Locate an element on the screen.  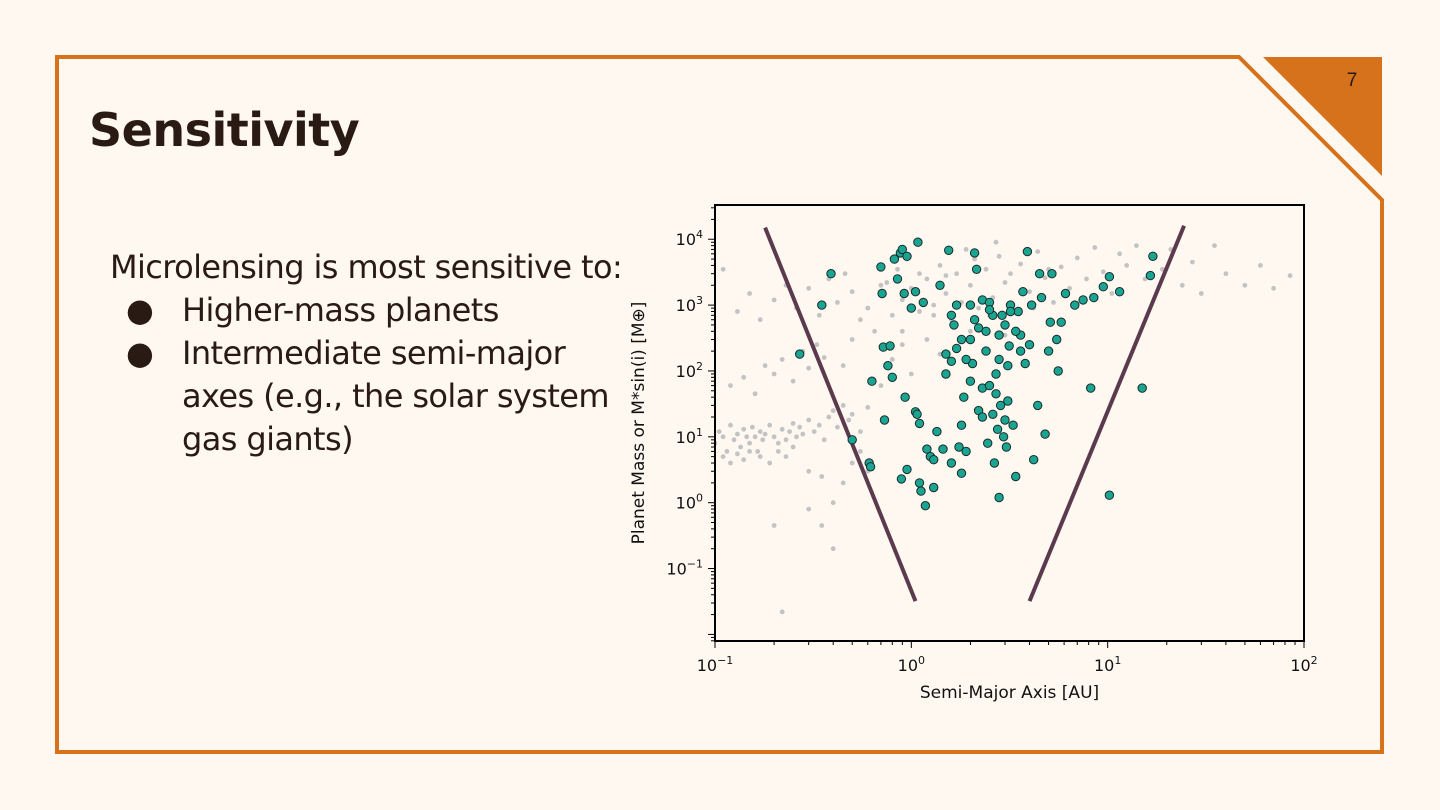
x-tick-label: 10⁻¹ is located at coordinates (715, 664).